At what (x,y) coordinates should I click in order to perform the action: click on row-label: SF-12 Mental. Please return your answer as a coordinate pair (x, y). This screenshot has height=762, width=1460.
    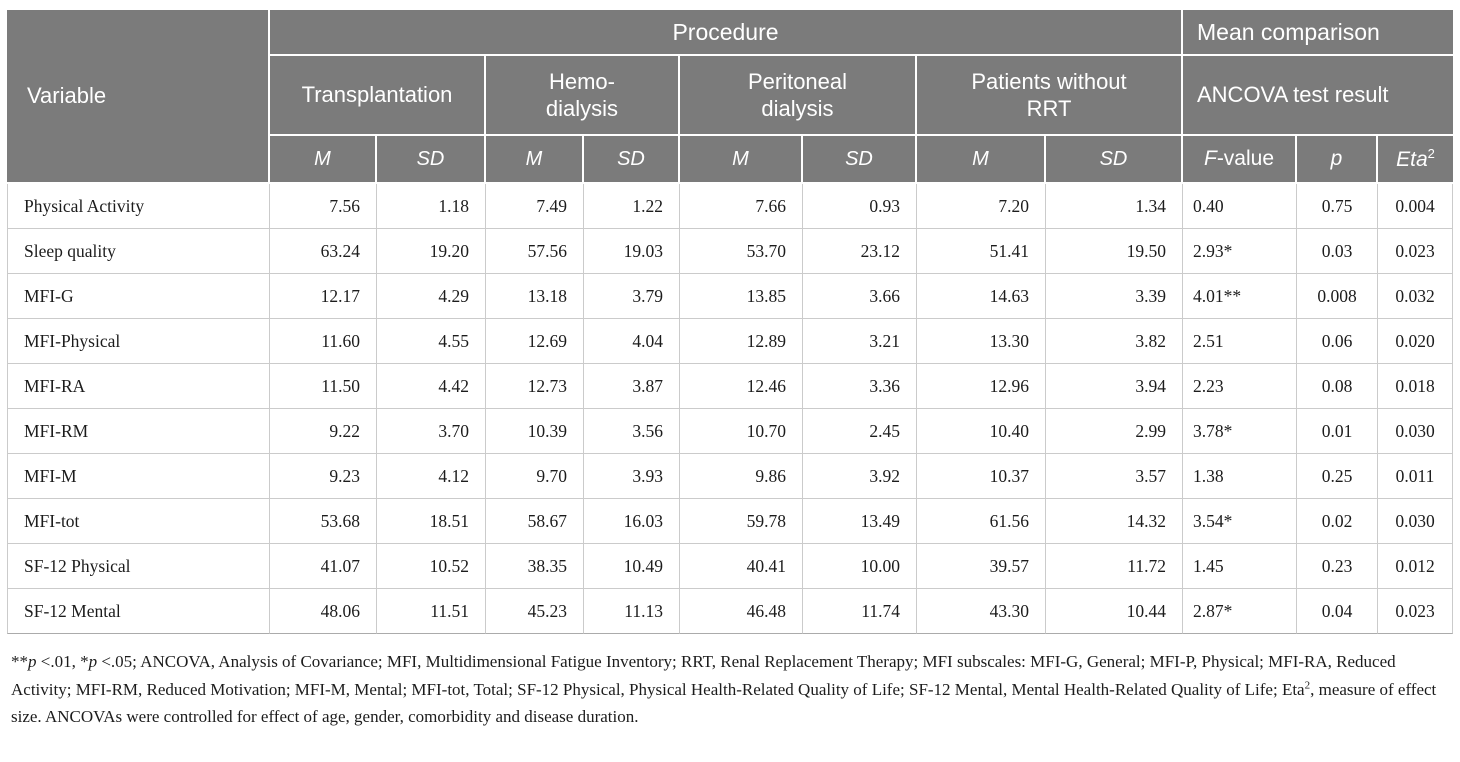
    Looking at the image, I should click on (138, 611).